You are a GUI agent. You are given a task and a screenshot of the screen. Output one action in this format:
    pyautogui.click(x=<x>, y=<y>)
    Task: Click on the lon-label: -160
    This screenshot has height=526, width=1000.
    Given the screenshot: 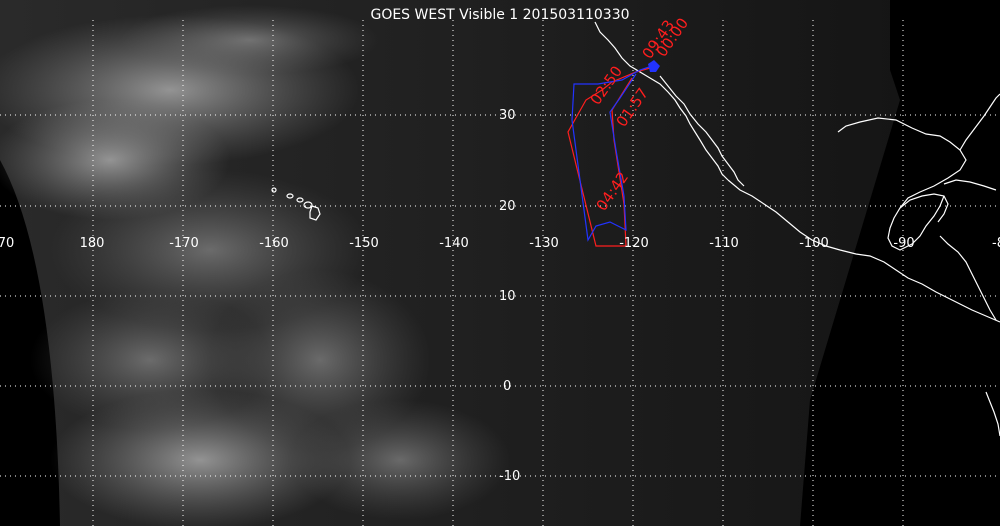 What is the action you would take?
    pyautogui.click(x=274, y=243)
    